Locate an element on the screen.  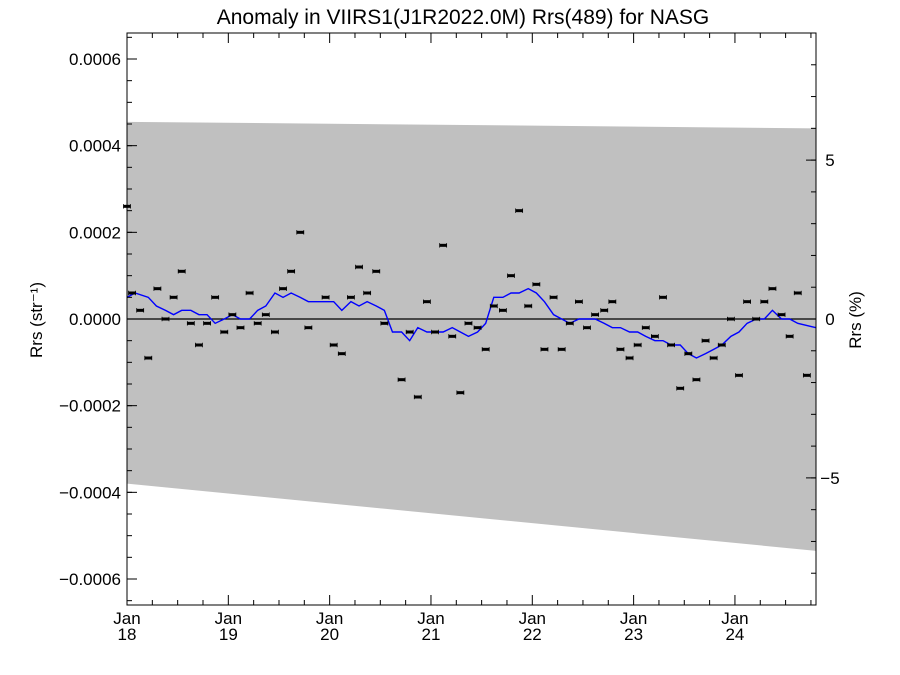
x-tick-label-year: 20 is located at coordinates (329, 634).